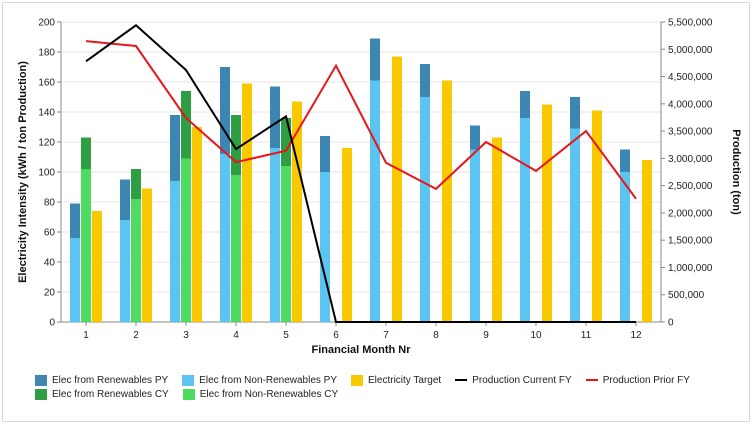 The image size is (753, 425). I want to click on legend-swatch-renewables-py, so click(41, 380).